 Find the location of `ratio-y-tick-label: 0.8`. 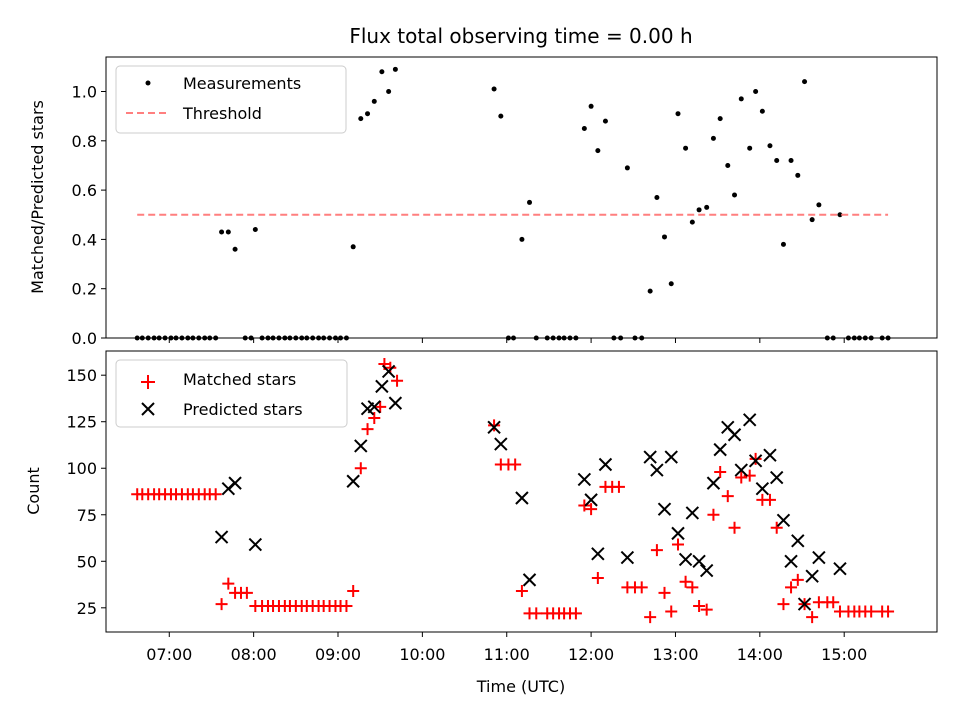

ratio-y-tick-label: 0.8 is located at coordinates (84, 141).